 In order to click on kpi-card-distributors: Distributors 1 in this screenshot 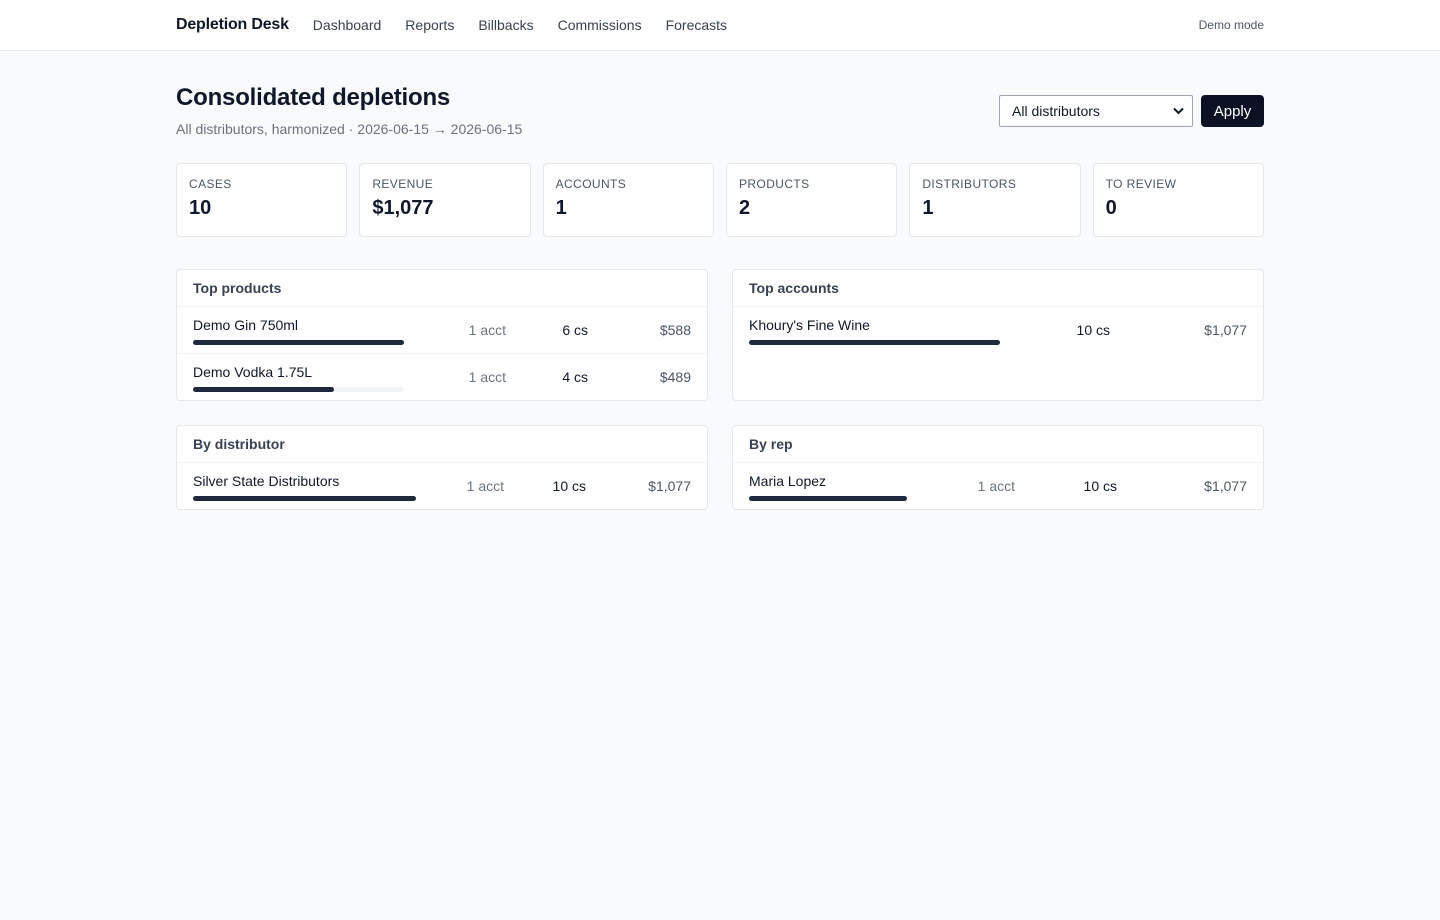, I will do `click(995, 200)`.